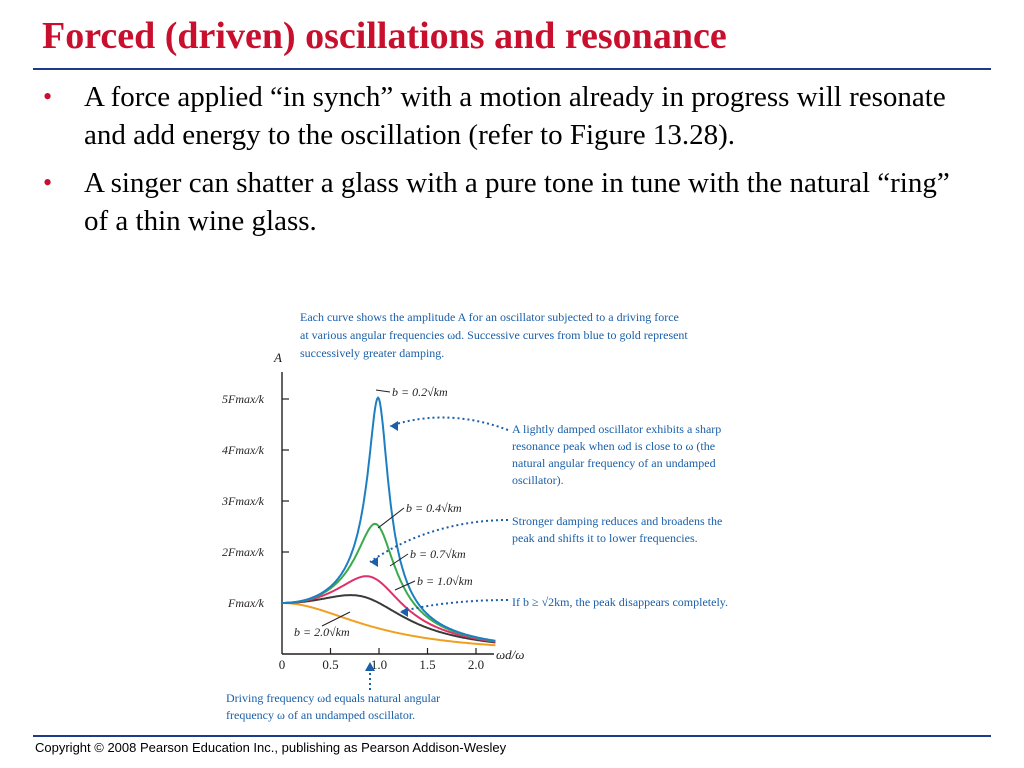 This screenshot has height=768, width=1024. Describe the element at coordinates (322, 632) in the screenshot. I see `curve-label-b20: b = 2.0√km` at that location.